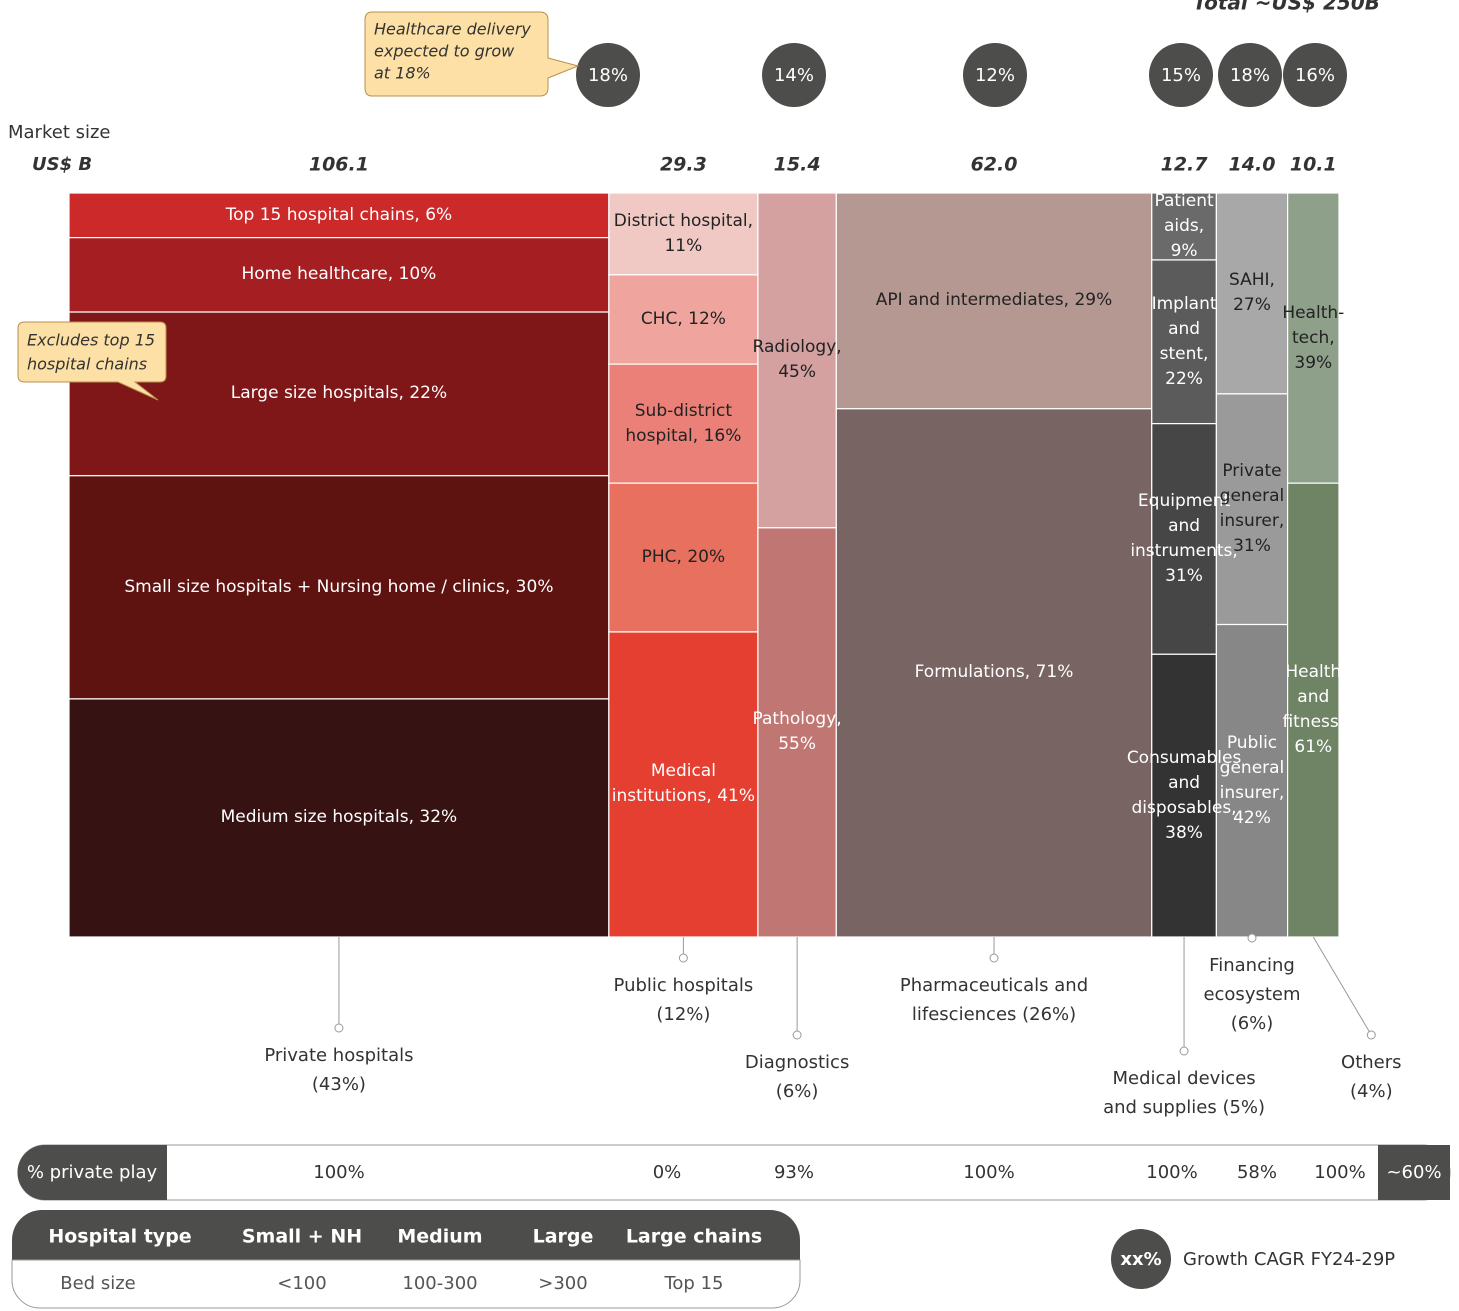 The width and height of the screenshot is (1459, 1311). What do you see at coordinates (1371, 1091) in the screenshot?
I see `column-caption: (4%)` at bounding box center [1371, 1091].